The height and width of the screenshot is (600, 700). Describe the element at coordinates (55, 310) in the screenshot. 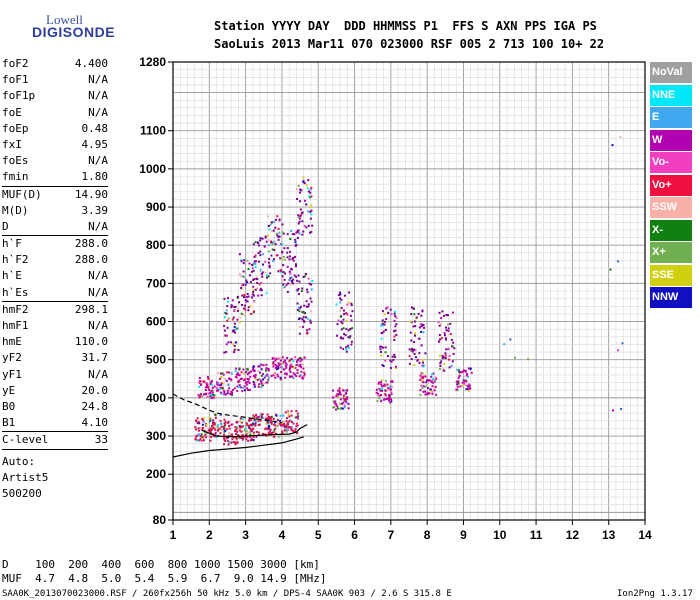

I see `param-row: hmF2 298.1` at that location.